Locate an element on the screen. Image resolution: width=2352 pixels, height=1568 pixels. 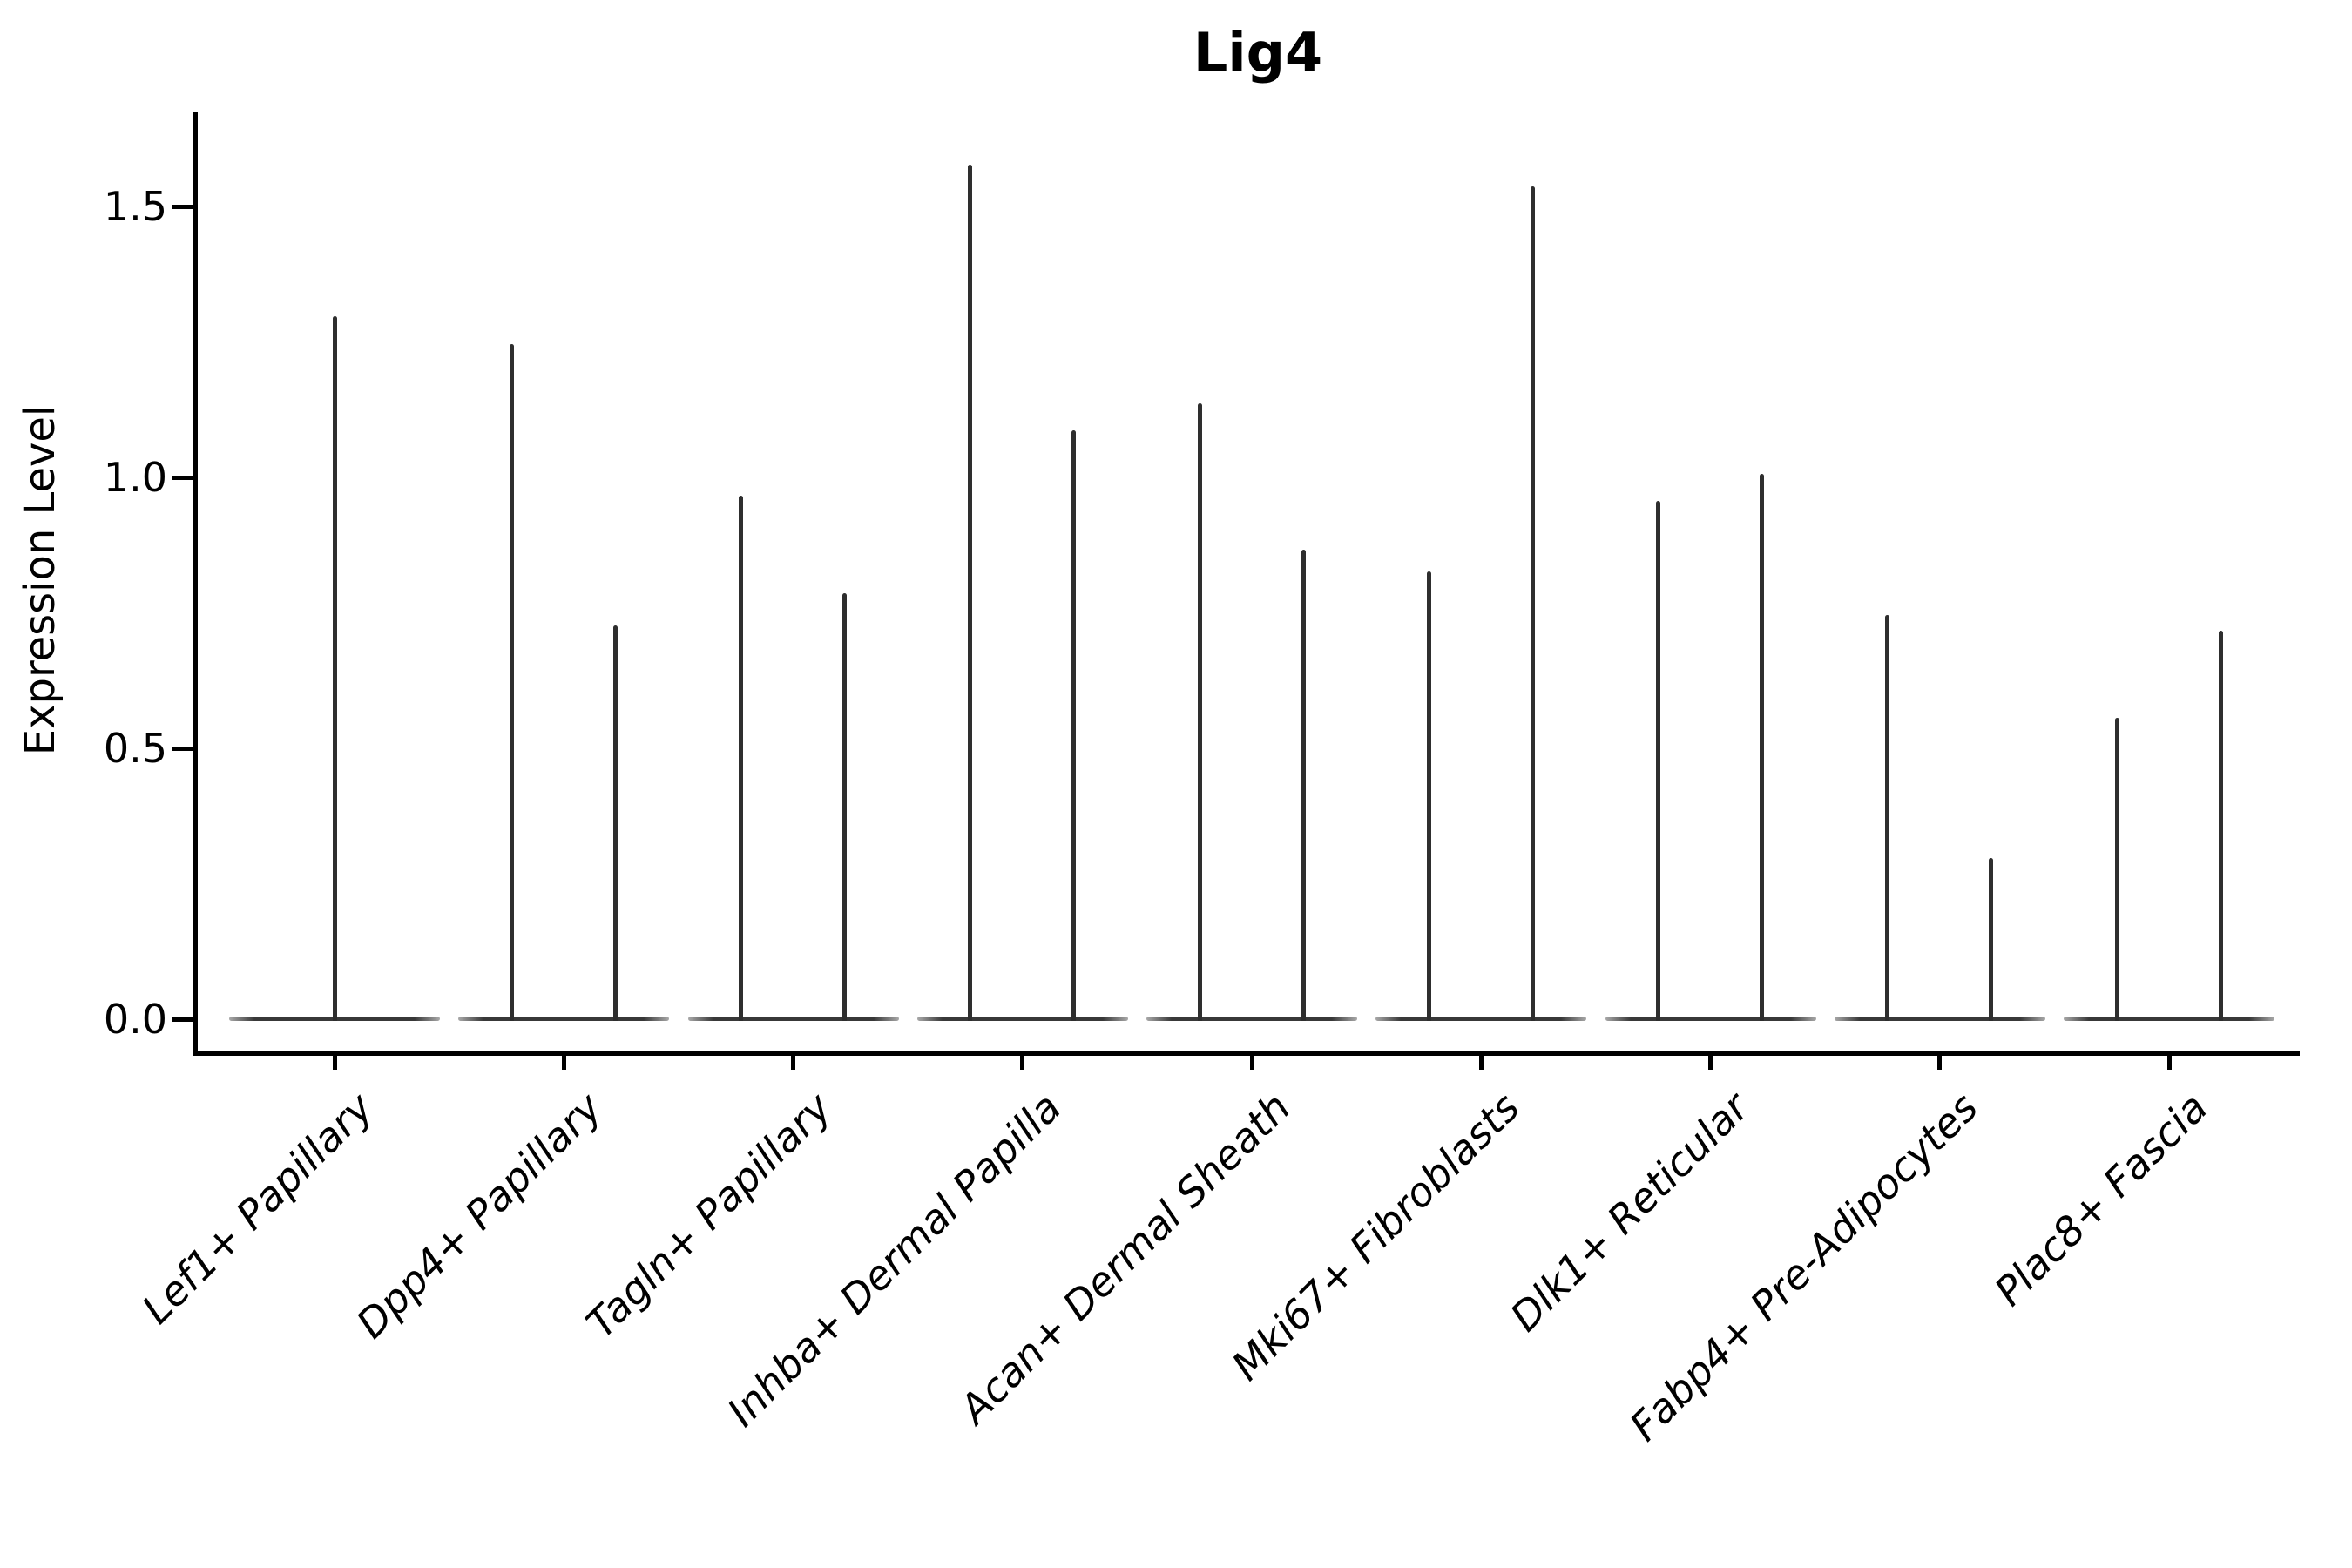
x-axis-line is located at coordinates (1246, 1054).